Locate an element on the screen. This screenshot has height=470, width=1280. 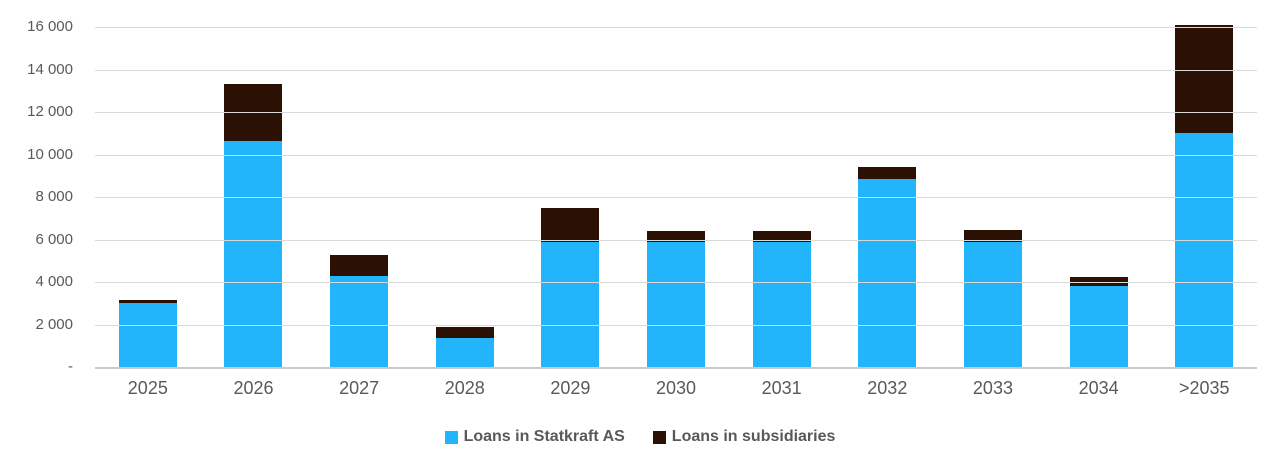
y-tick-label: 8 000 is located at coordinates (54, 196).